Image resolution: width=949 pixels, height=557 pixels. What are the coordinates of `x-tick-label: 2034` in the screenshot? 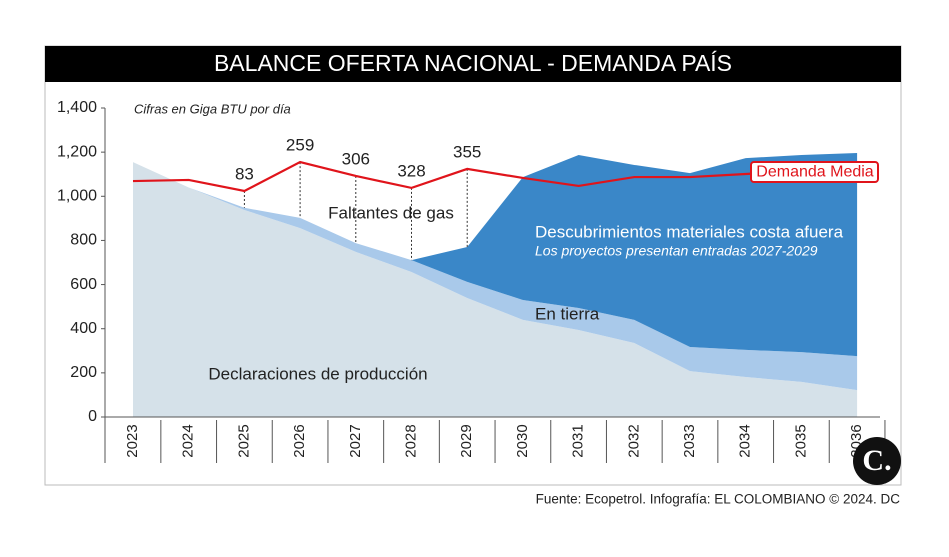 It's located at (745, 440).